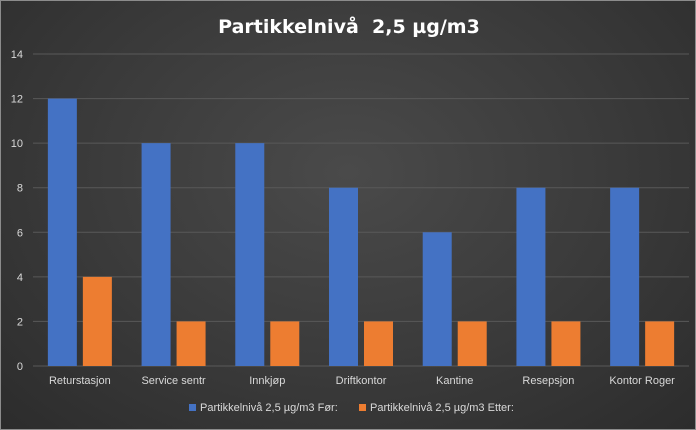  I want to click on y-tick-label: 6, so click(20, 233).